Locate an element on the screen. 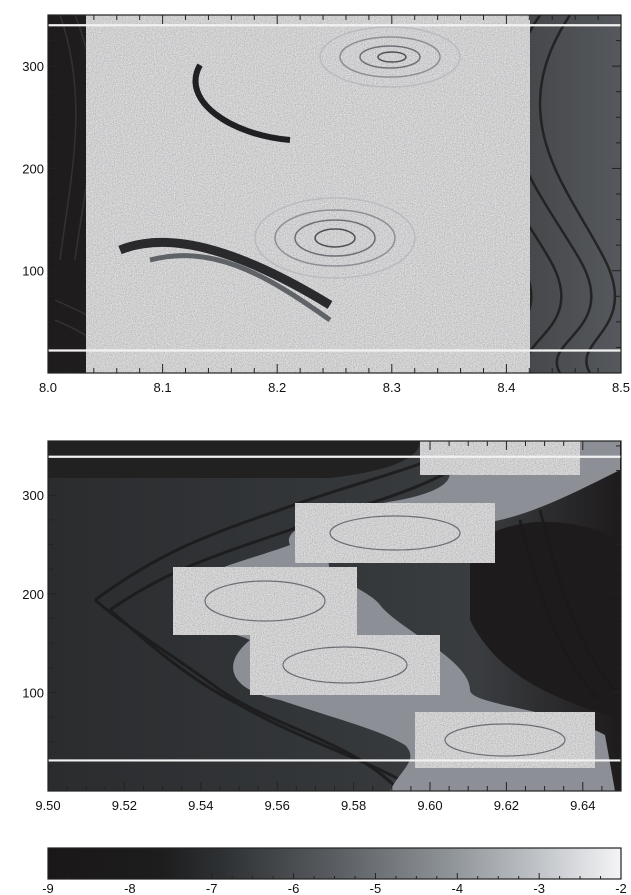  colorbar-tick-label: -9 is located at coordinates (48, 888).